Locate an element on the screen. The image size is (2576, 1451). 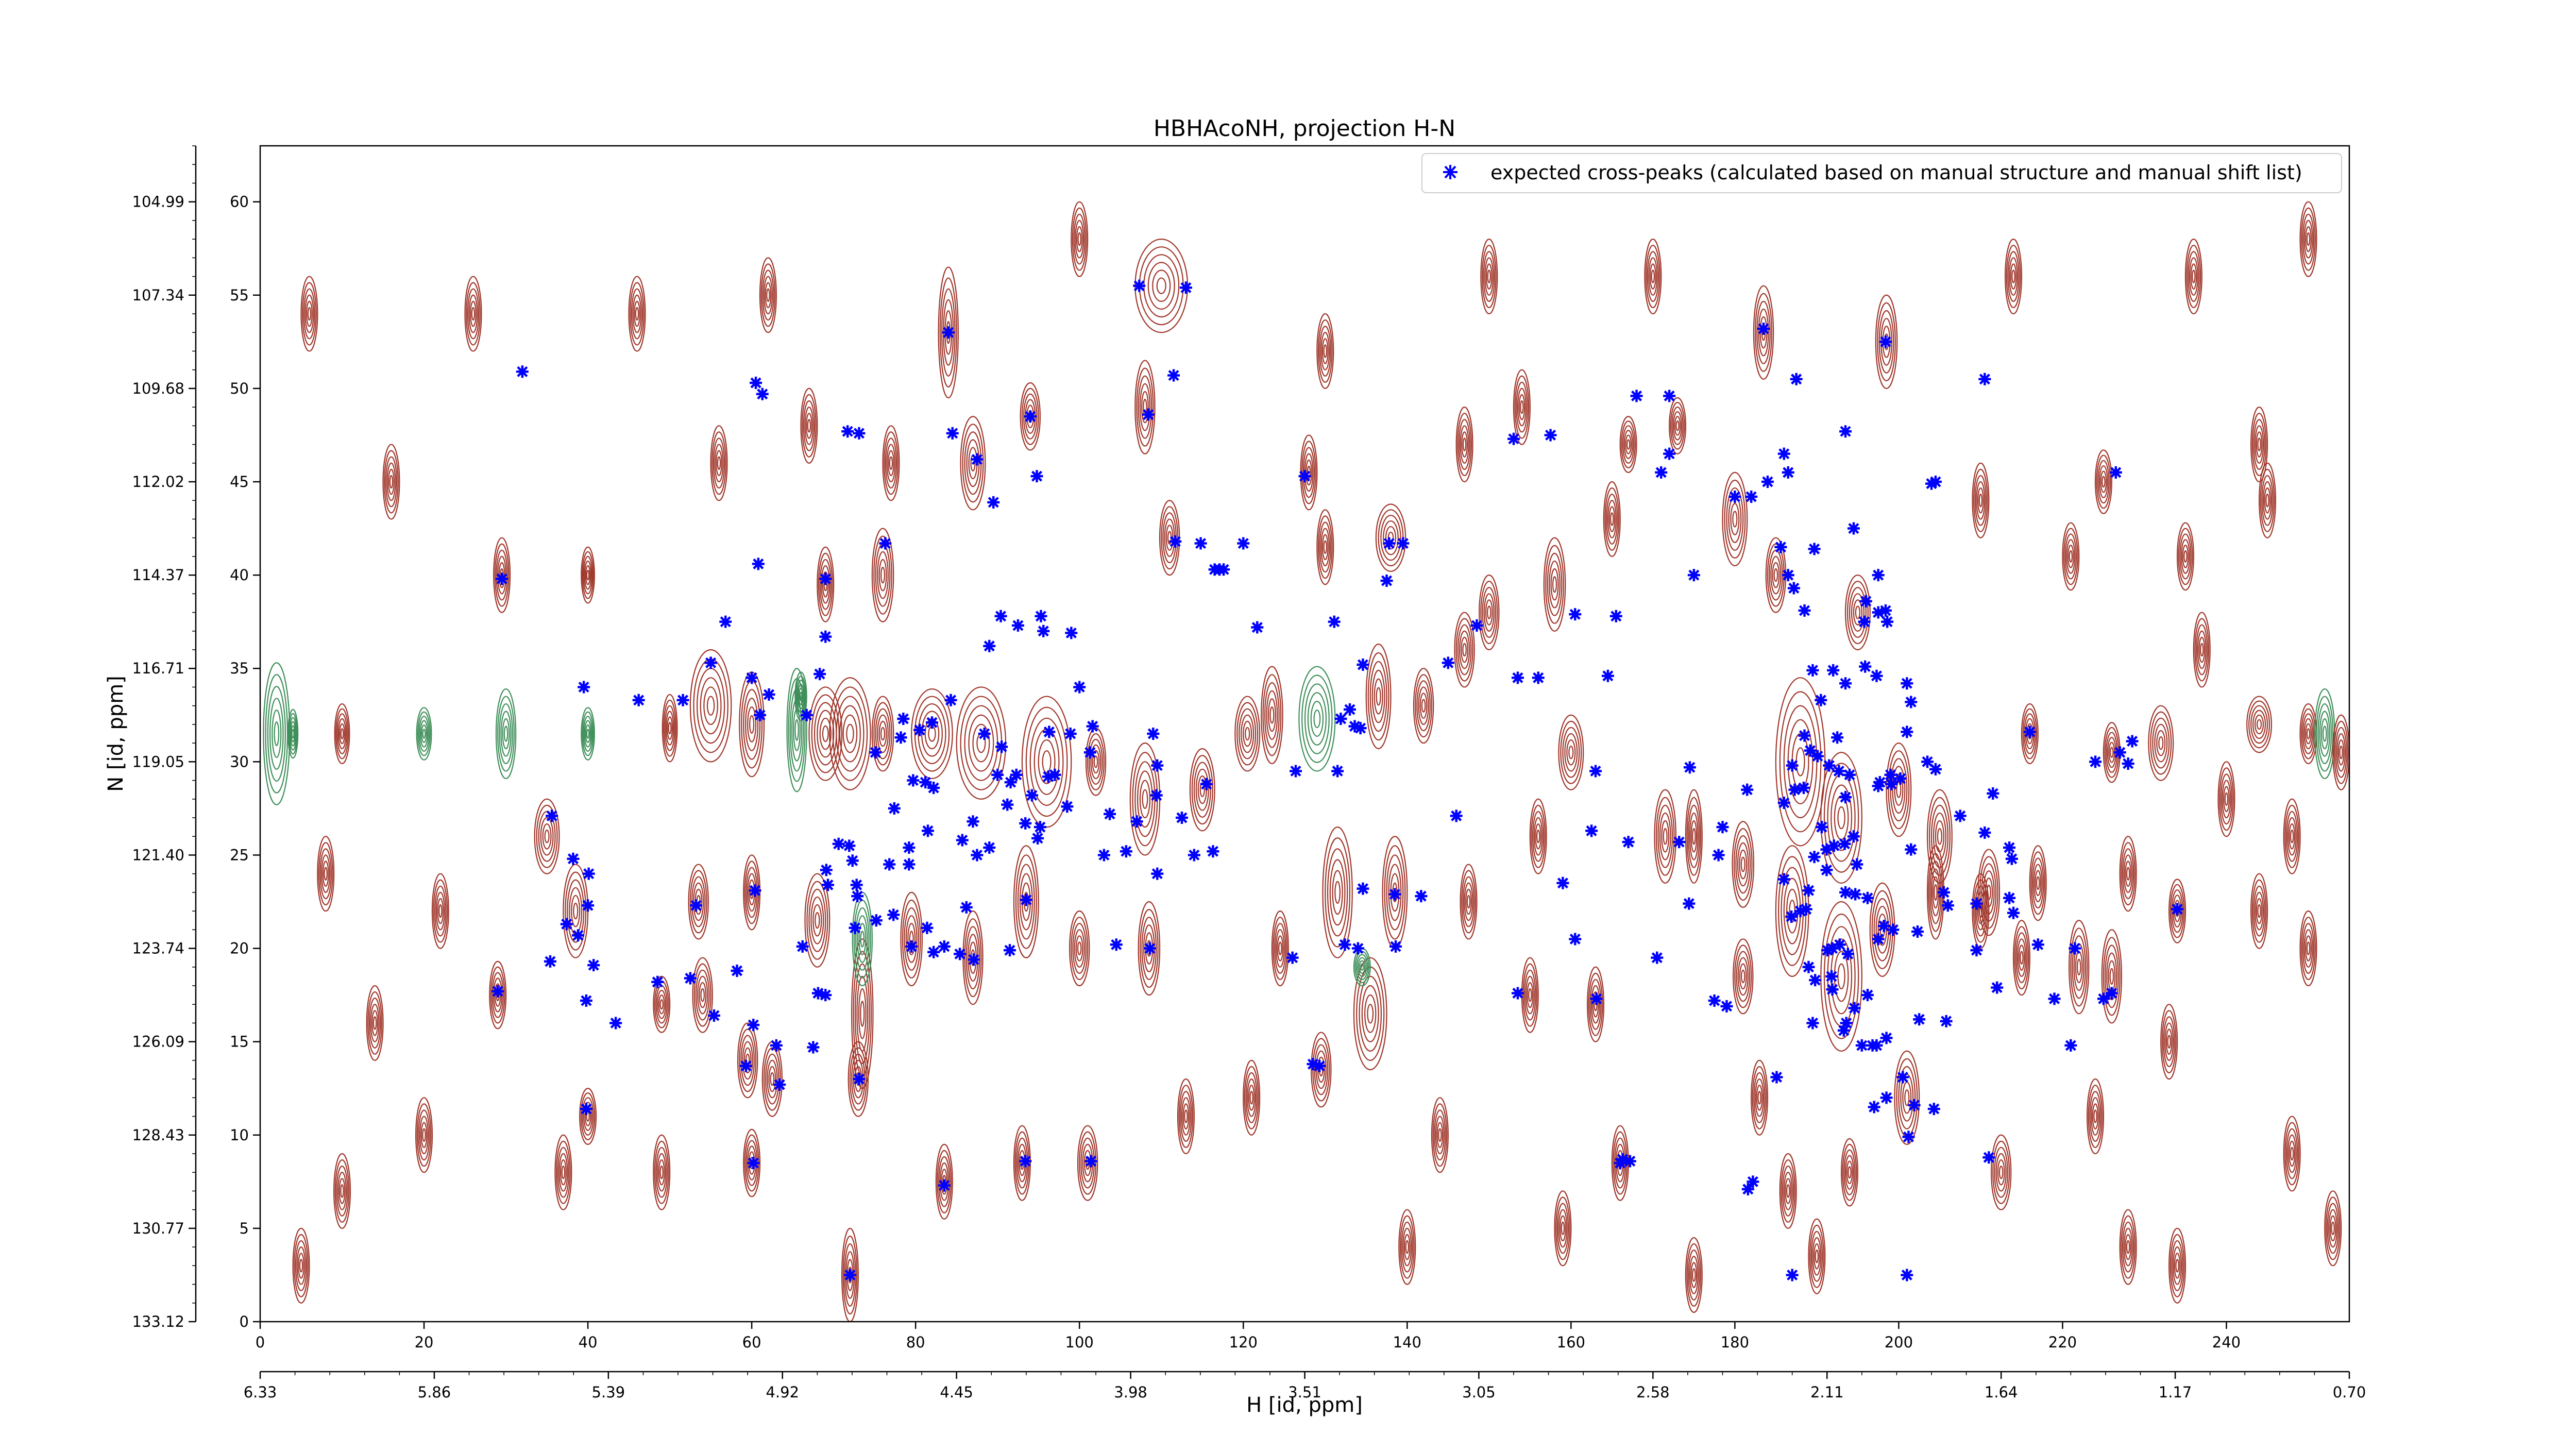
y-ppm-tick-label: 128.43 is located at coordinates (158, 1135).